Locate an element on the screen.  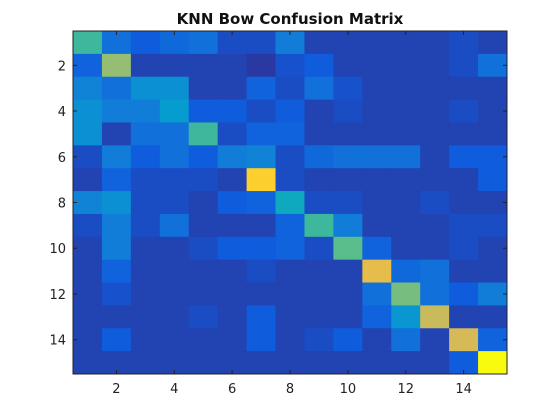
chart-title: KNN Bow Confusion Matrix is located at coordinates (290, 19).